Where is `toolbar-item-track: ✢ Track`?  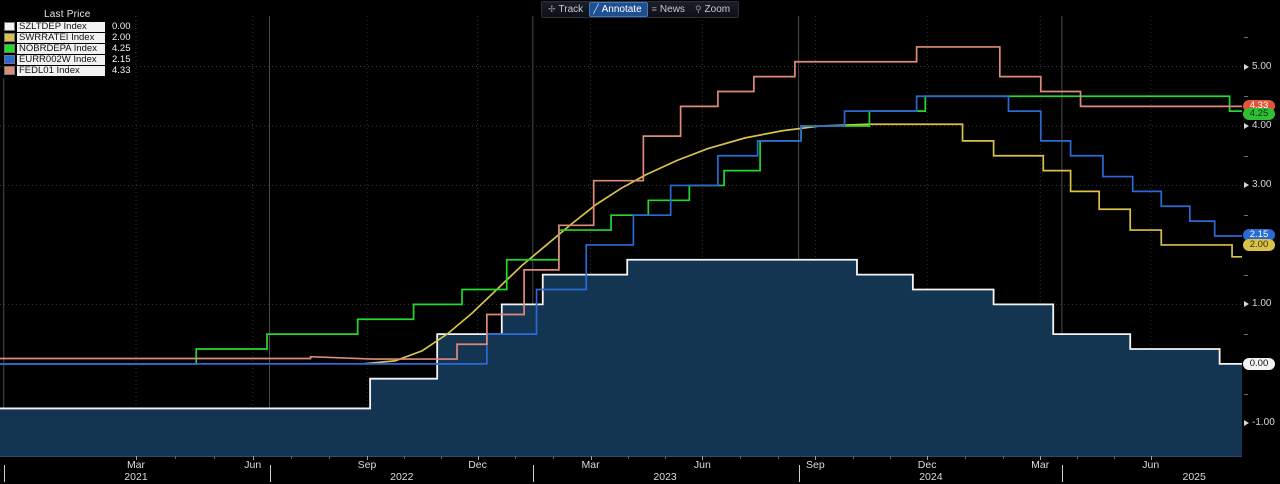 toolbar-item-track: ✢ Track is located at coordinates (566, 9).